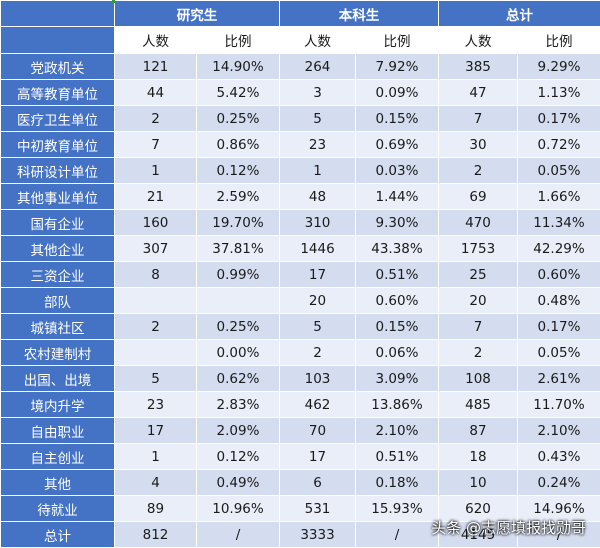 The height and width of the screenshot is (548, 600). I want to click on ratio-cell, so click(238, 301).